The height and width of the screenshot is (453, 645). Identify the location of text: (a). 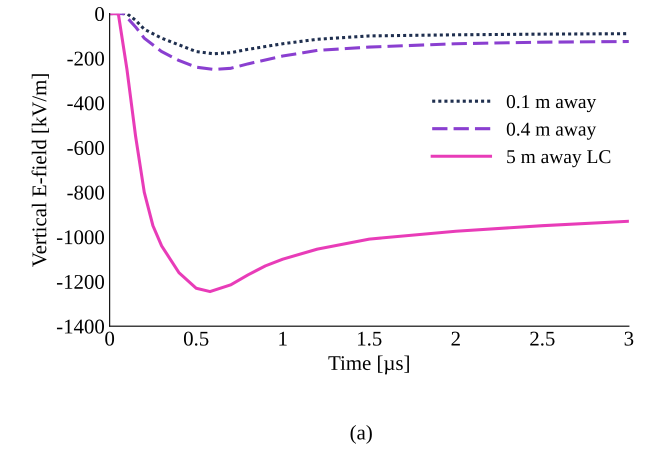
(361, 434).